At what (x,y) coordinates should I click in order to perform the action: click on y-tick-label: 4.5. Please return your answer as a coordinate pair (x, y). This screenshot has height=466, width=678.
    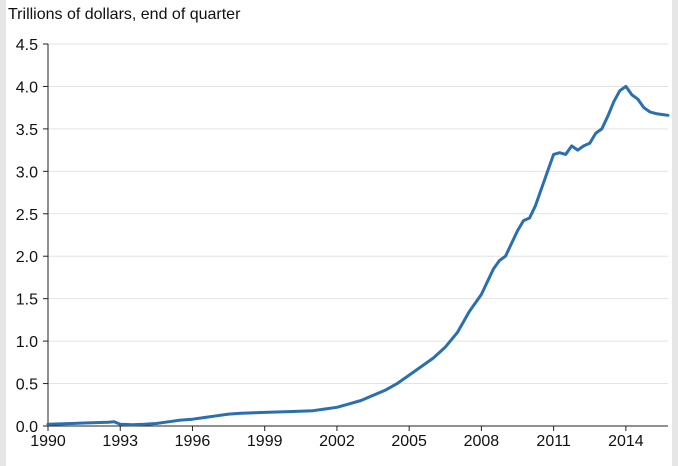
    Looking at the image, I should click on (27, 45).